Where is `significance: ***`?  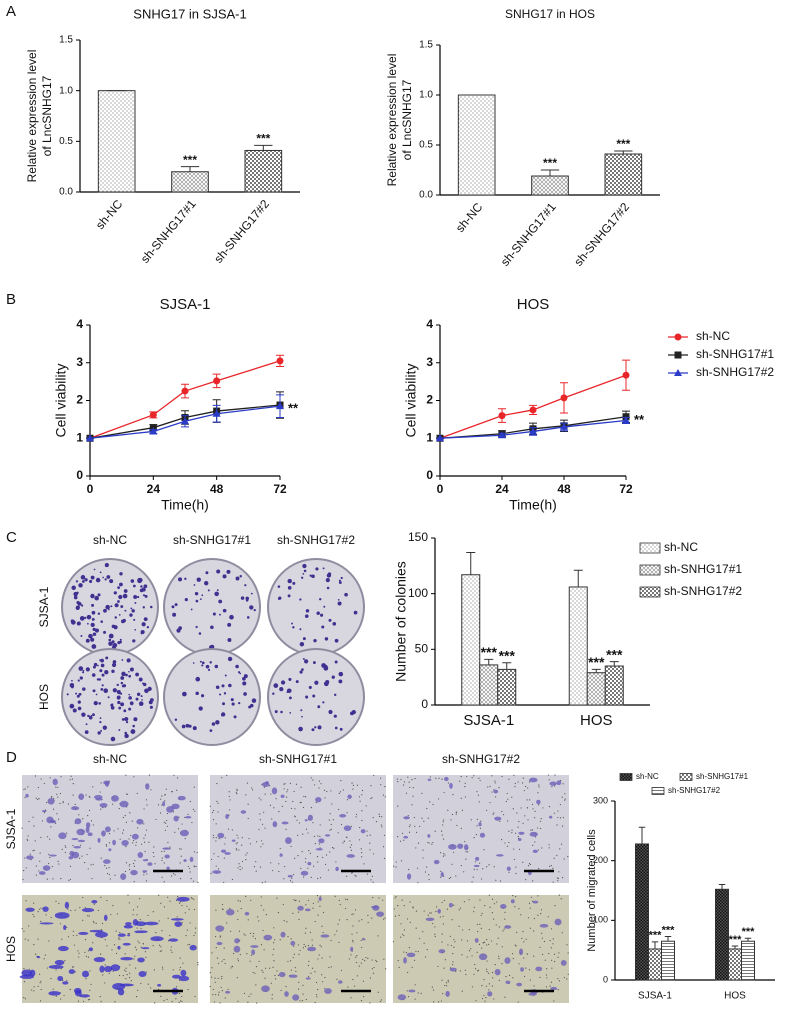
significance: *** is located at coordinates (596, 662).